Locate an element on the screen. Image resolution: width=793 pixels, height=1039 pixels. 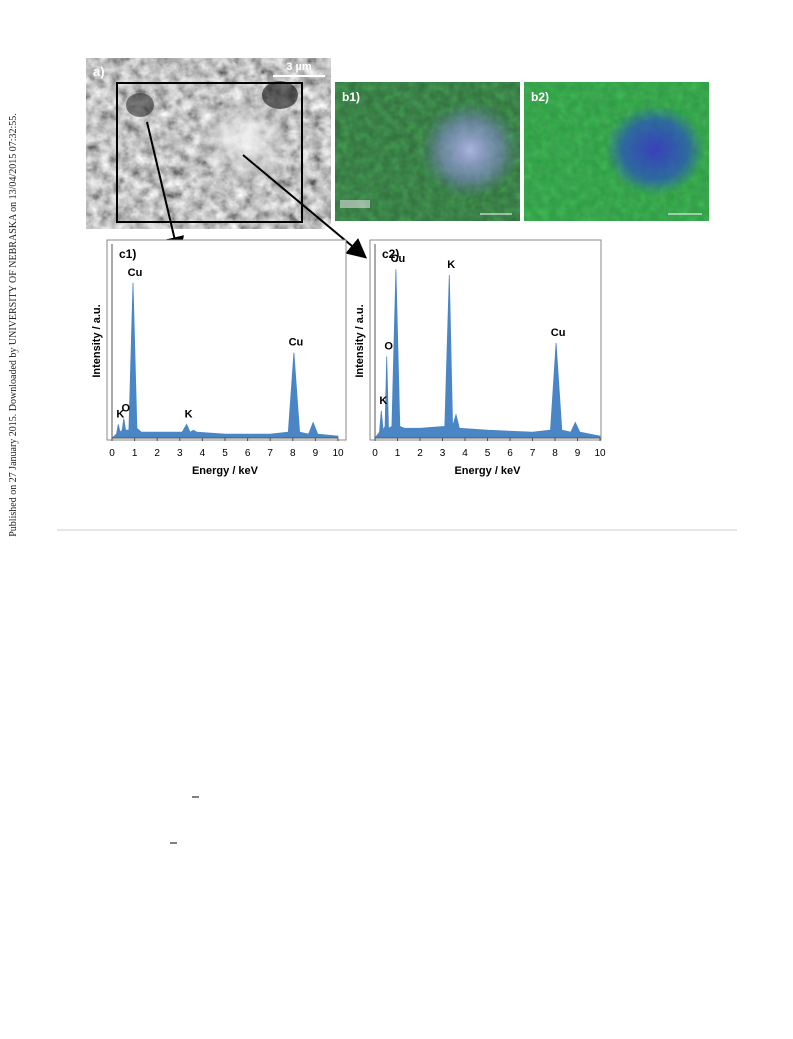
scale-bar-label: 3 µm is located at coordinates (299, 67).